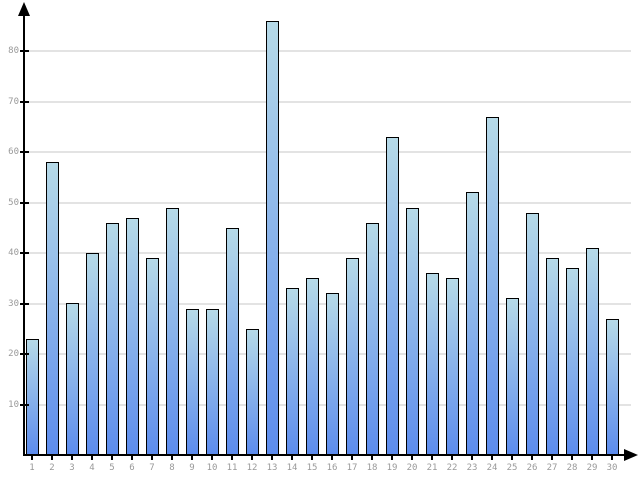 The height and width of the screenshot is (480, 640). Describe the element at coordinates (492, 468) in the screenshot. I see `x-axis-tick-label: 24` at that location.